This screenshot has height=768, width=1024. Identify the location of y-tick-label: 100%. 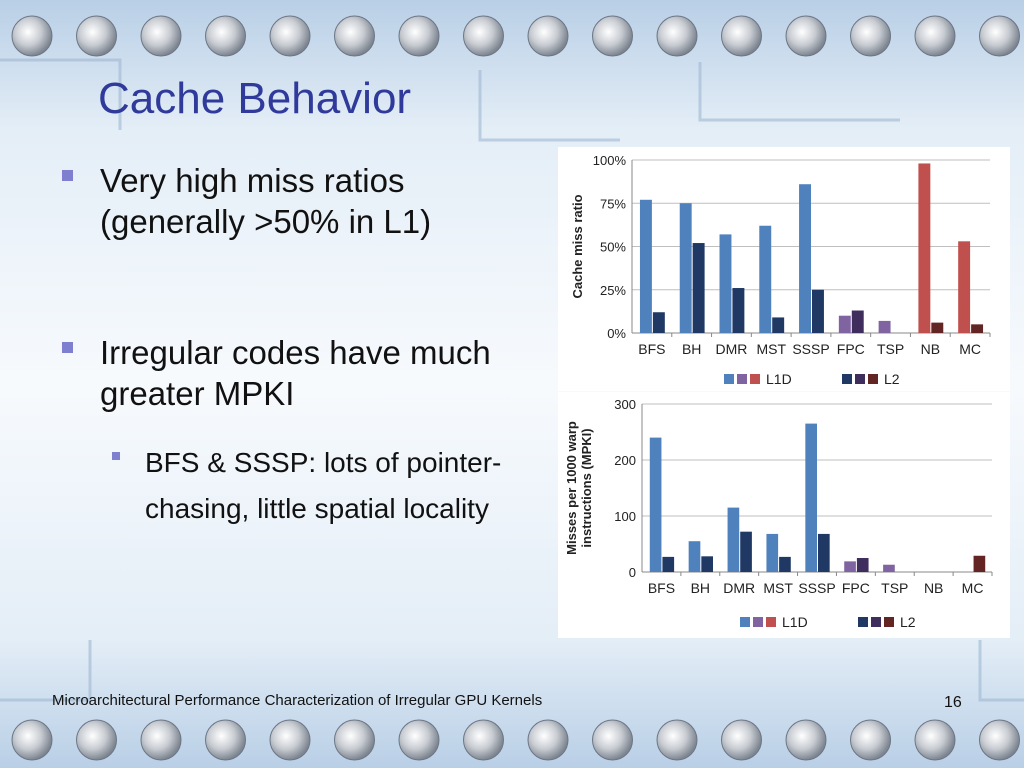
(610, 160).